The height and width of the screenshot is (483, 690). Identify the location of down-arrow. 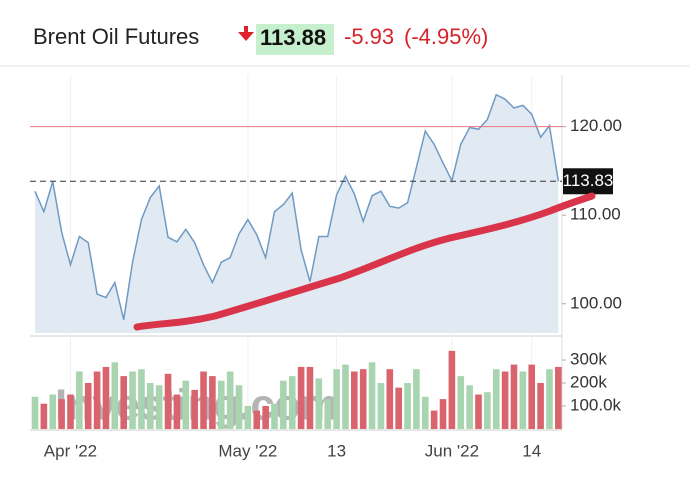
(246, 33).